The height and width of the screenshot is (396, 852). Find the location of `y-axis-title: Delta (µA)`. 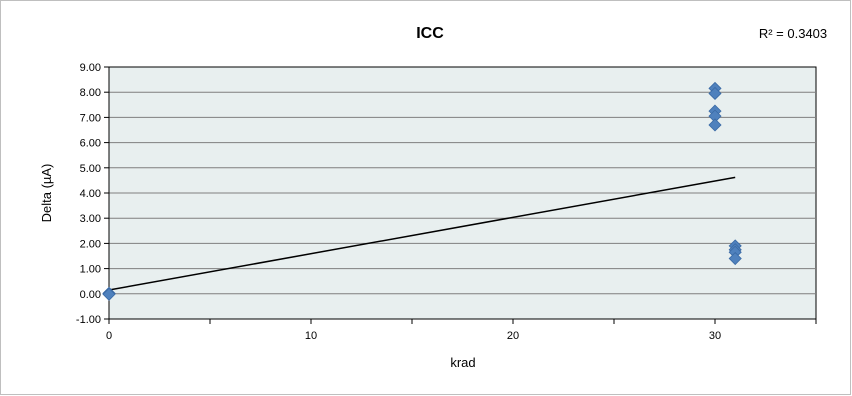

y-axis-title: Delta (µA) is located at coordinates (46, 193).